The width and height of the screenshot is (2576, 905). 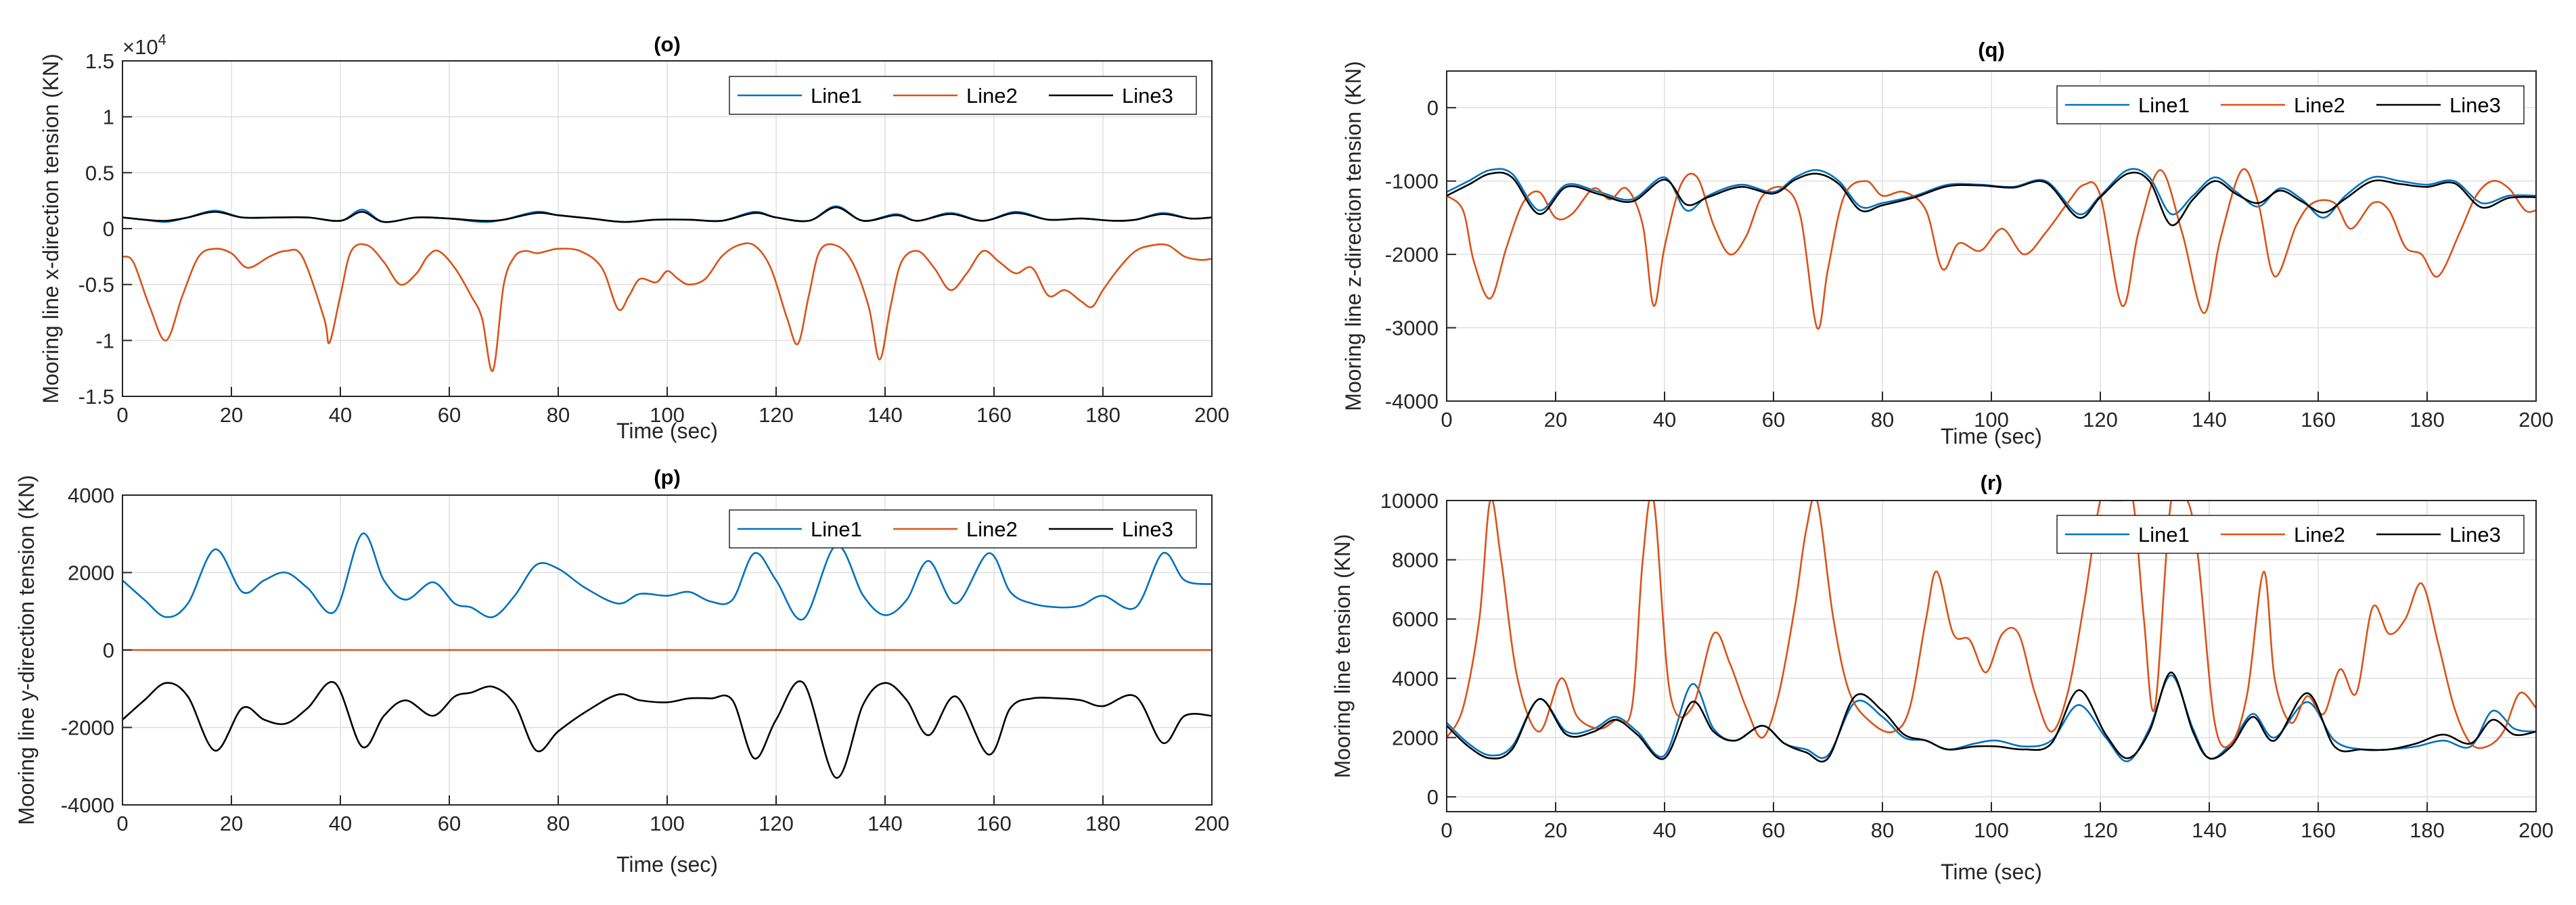 What do you see at coordinates (667, 44) in the screenshot?
I see `panel-title: (o)` at bounding box center [667, 44].